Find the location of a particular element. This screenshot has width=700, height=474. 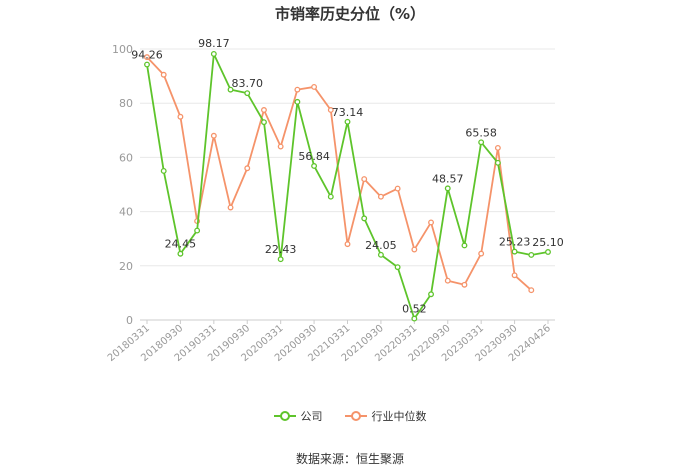

data-label: 24.45 is located at coordinates (181, 244).